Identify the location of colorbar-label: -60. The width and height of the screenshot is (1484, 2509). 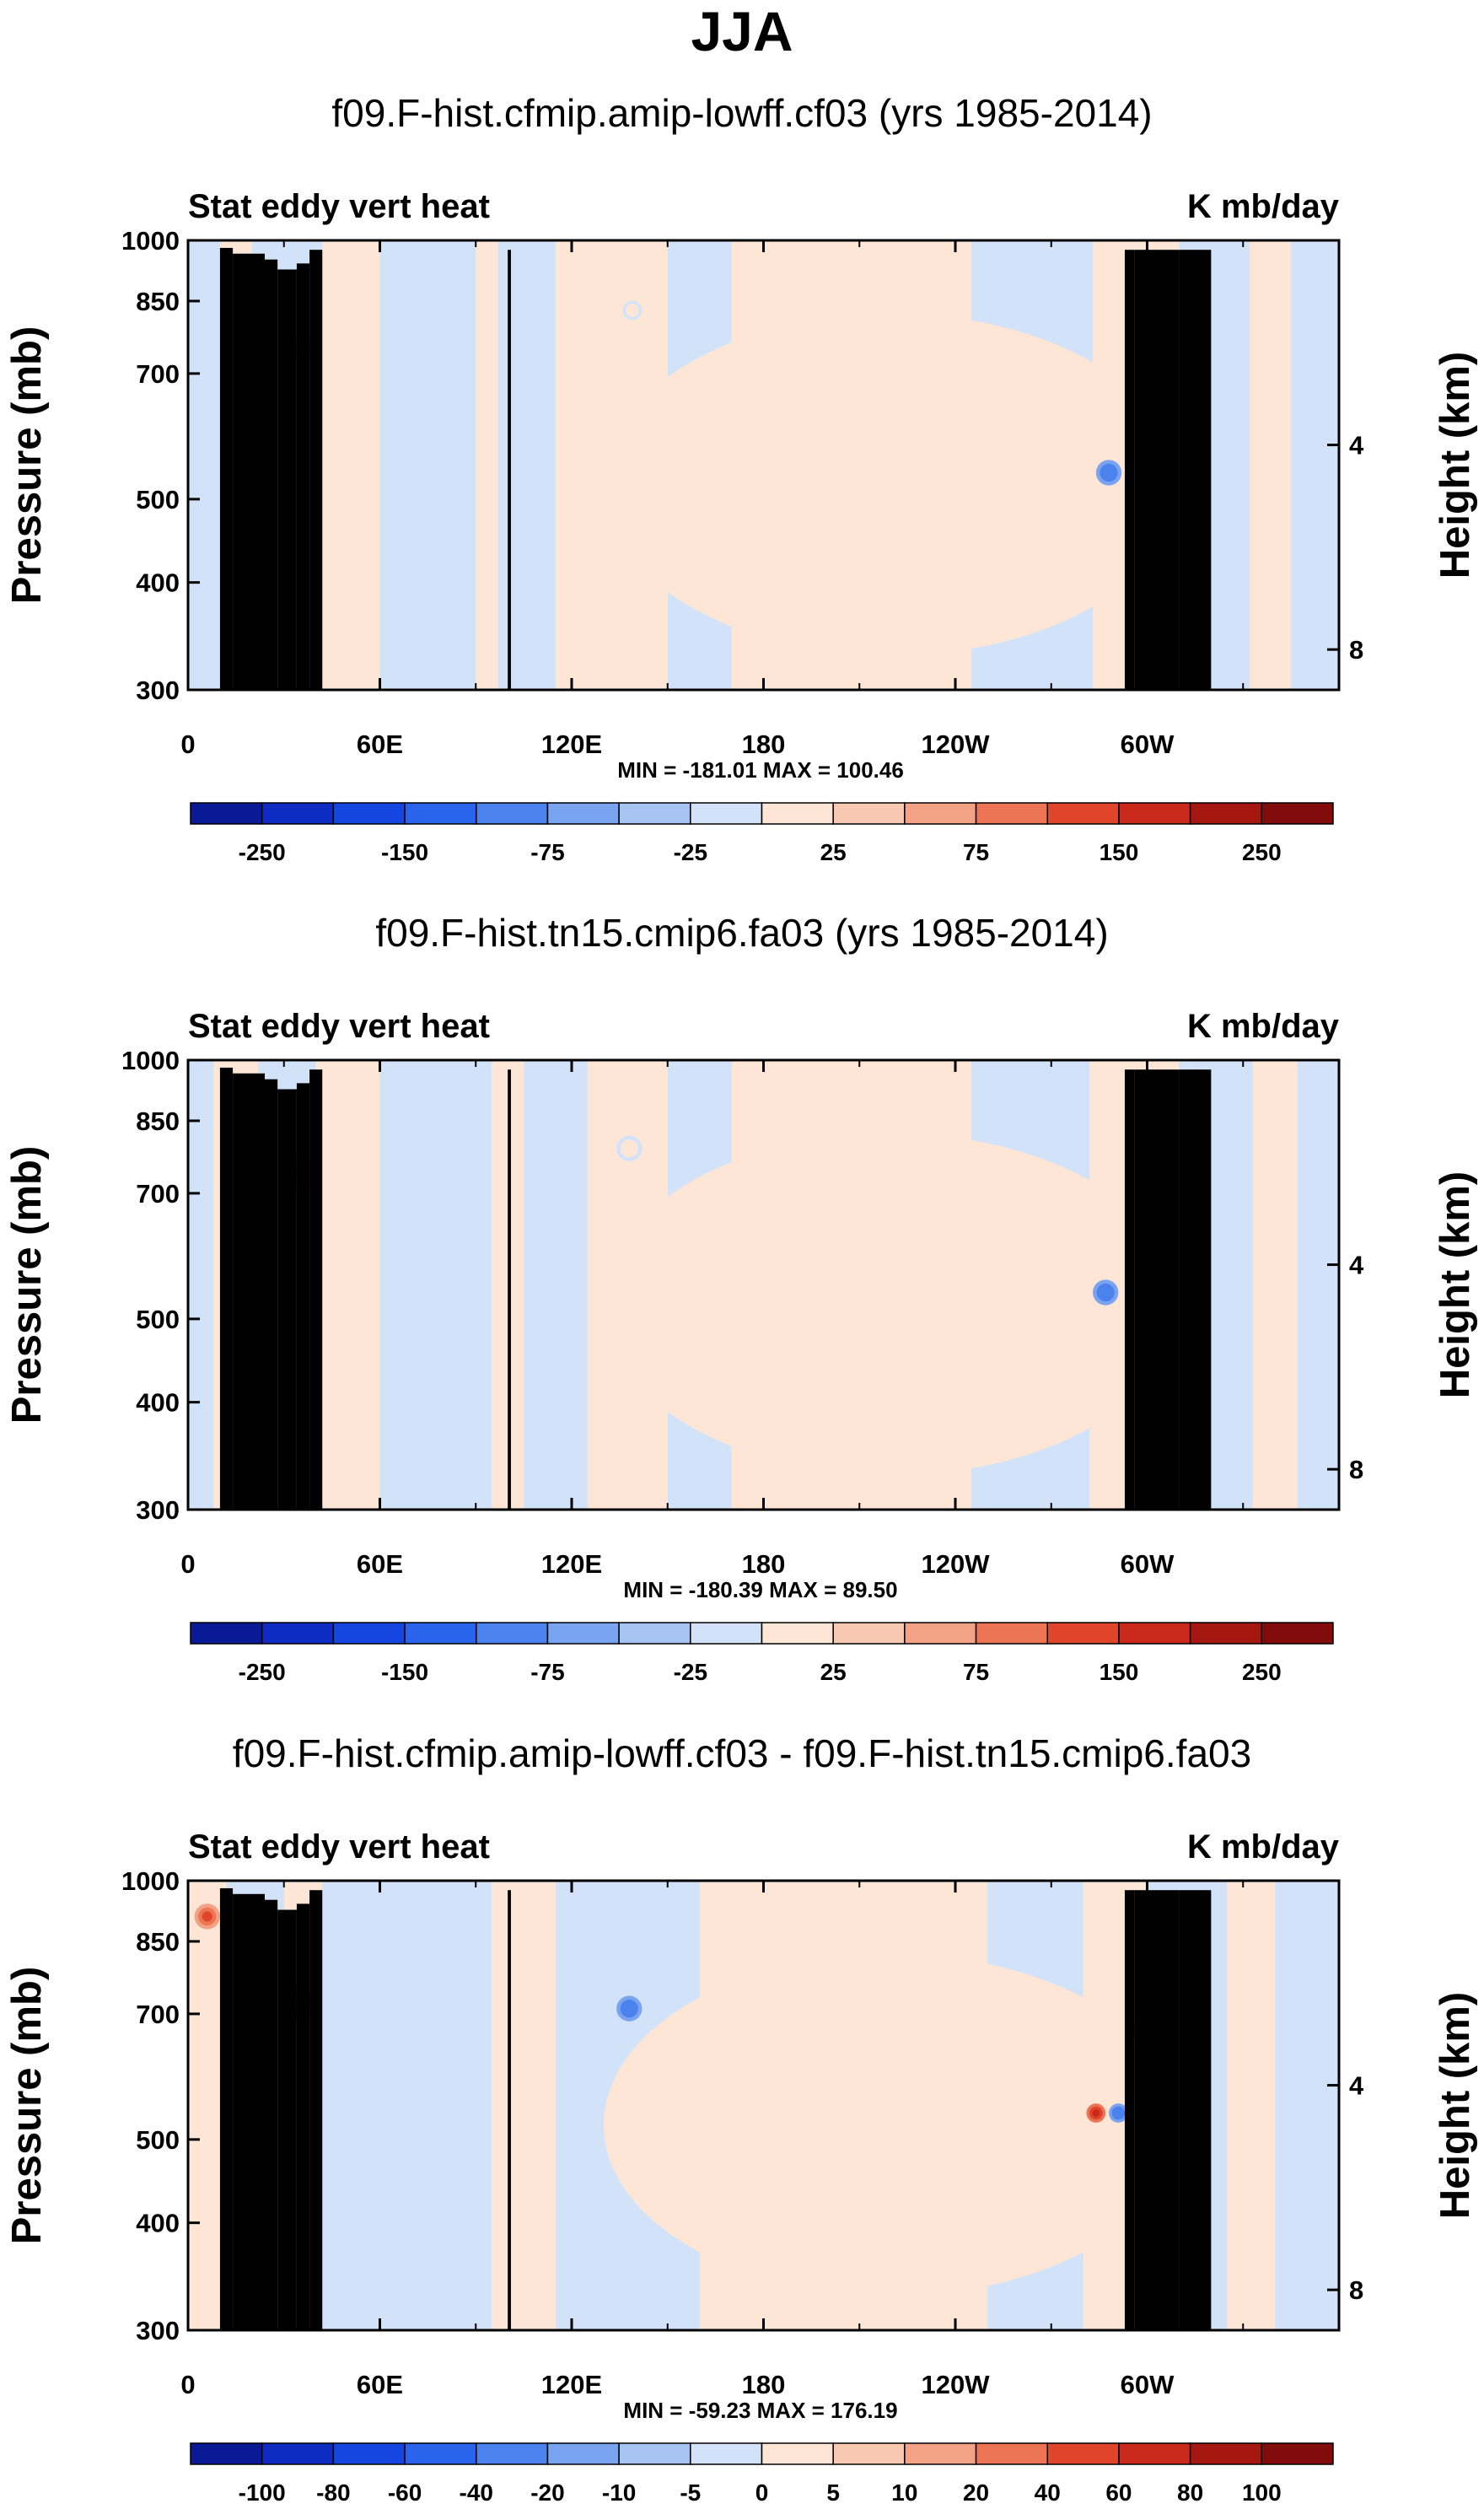
(405, 2492).